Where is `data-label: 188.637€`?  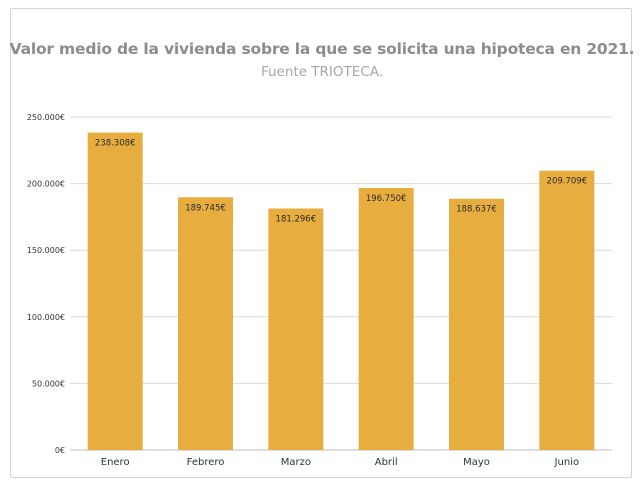
data-label: 188.637€ is located at coordinates (476, 210).